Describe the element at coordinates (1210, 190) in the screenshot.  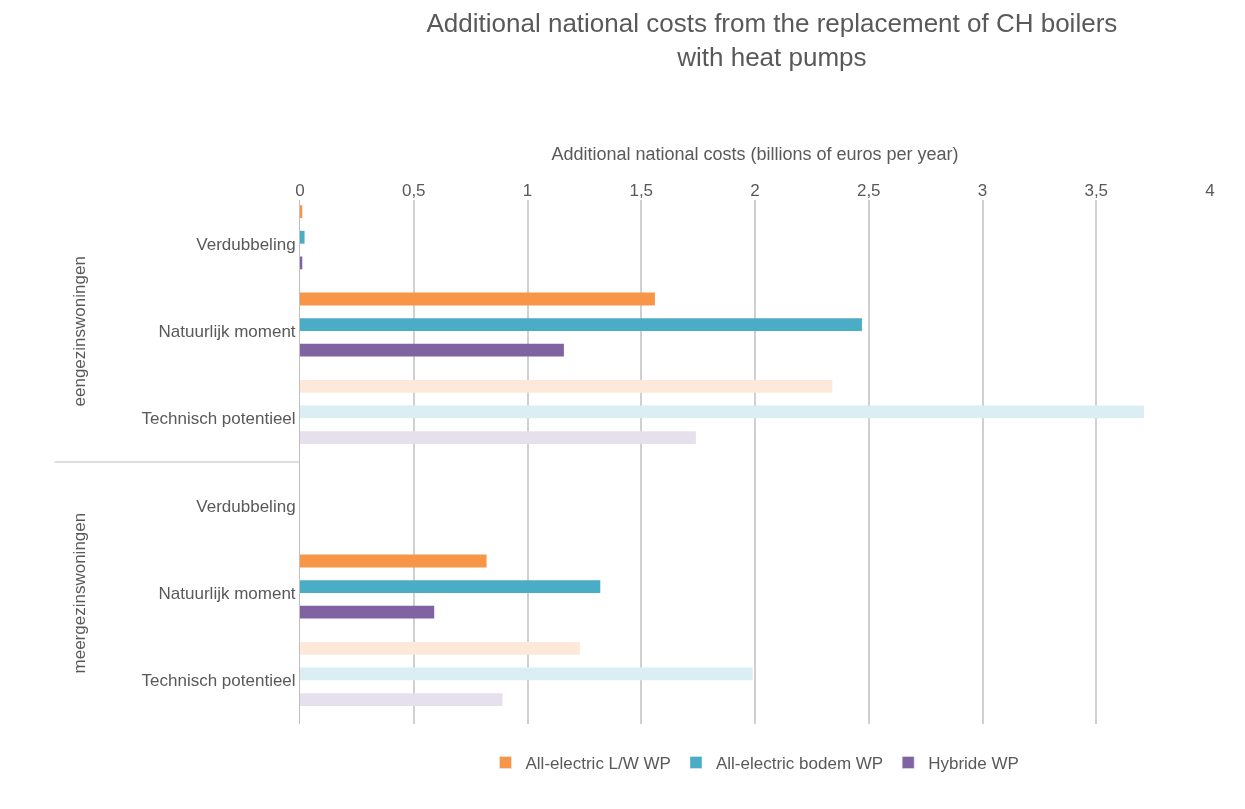
I see `x-tick-label: 4` at that location.